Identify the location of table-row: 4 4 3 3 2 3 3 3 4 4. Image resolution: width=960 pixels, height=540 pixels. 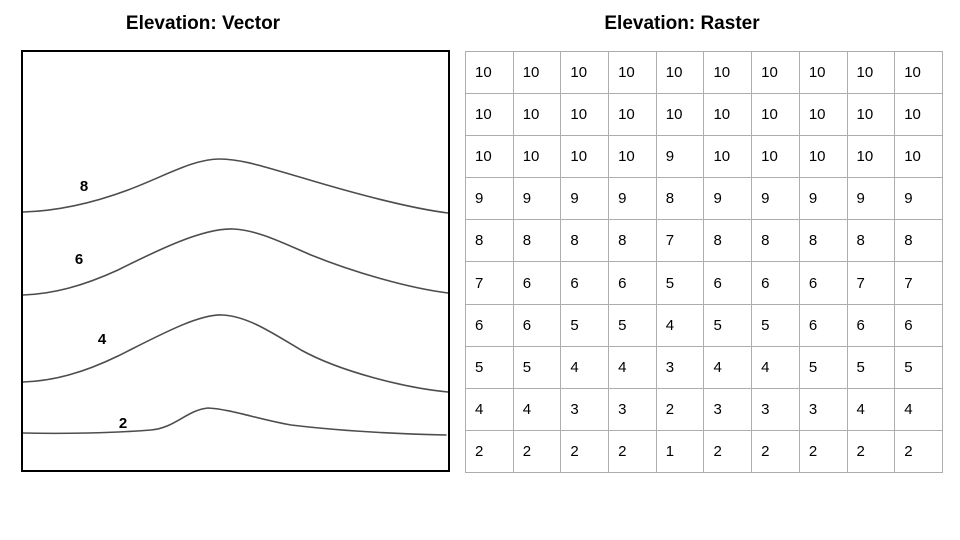
(704, 409).